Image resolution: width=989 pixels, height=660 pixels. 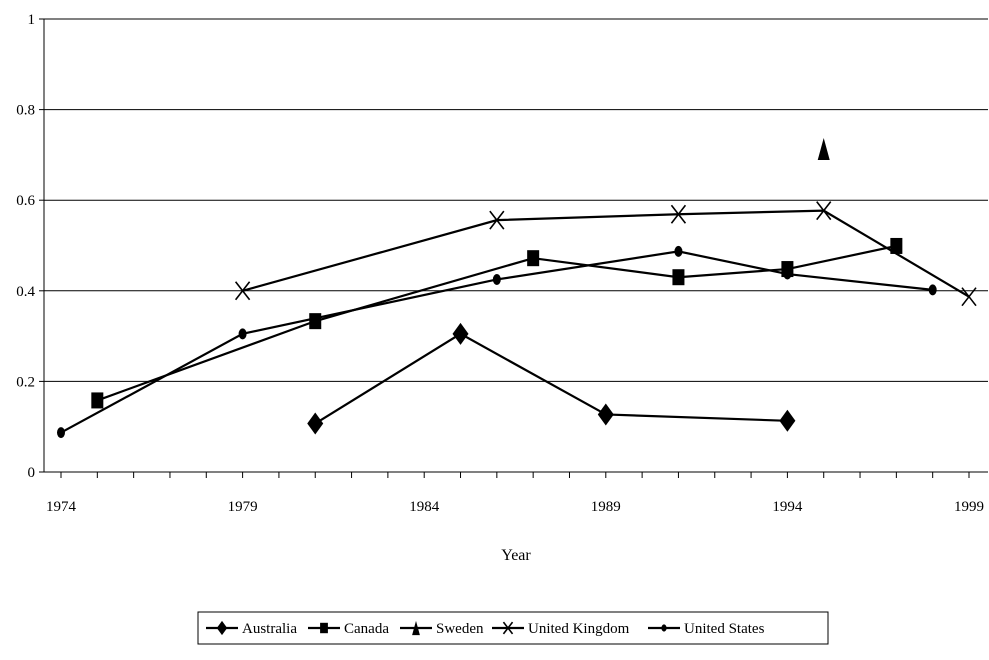 I want to click on x-tick-label: 1994, so click(x=787, y=507).